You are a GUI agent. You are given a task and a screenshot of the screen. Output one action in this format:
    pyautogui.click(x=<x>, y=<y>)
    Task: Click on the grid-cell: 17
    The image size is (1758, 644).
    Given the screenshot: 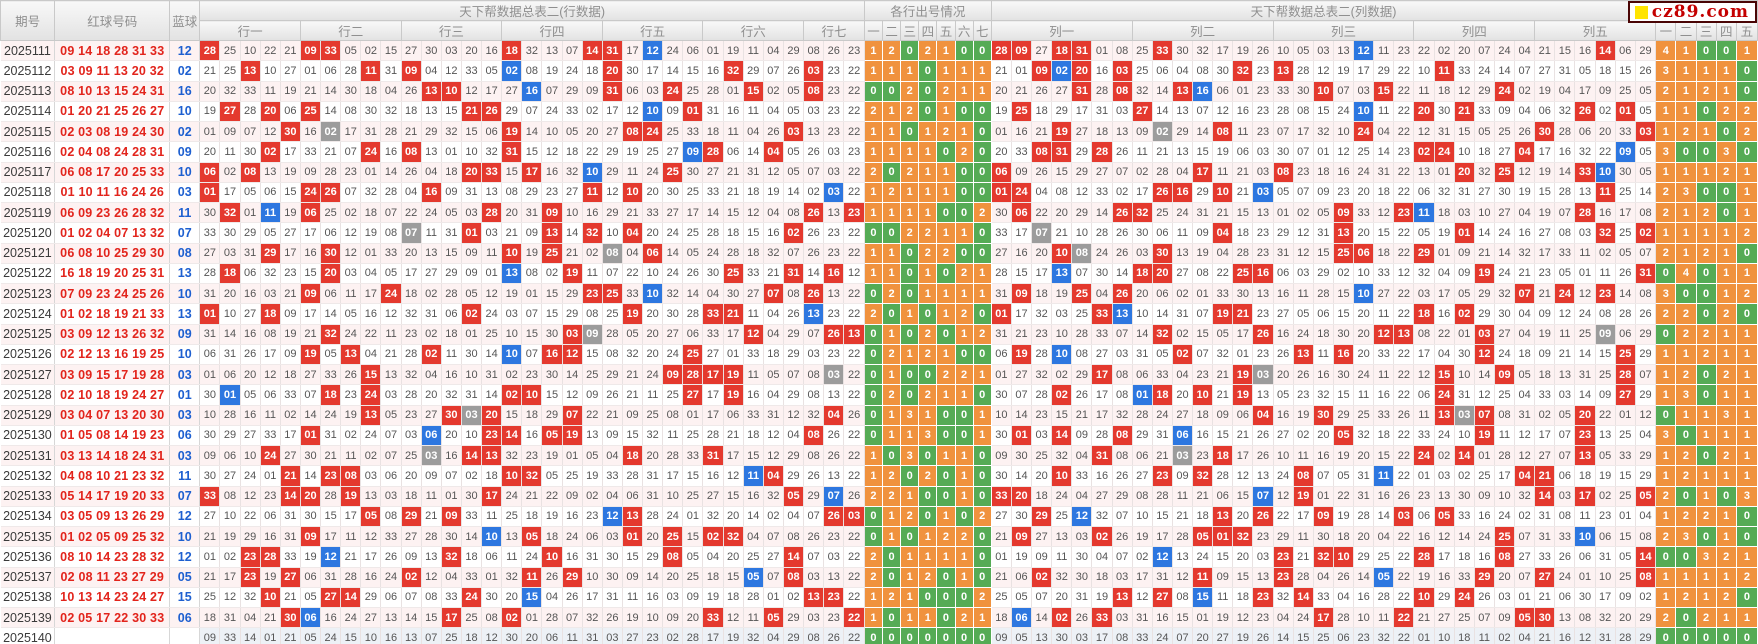 What is the action you would take?
    pyautogui.click(x=411, y=274)
    